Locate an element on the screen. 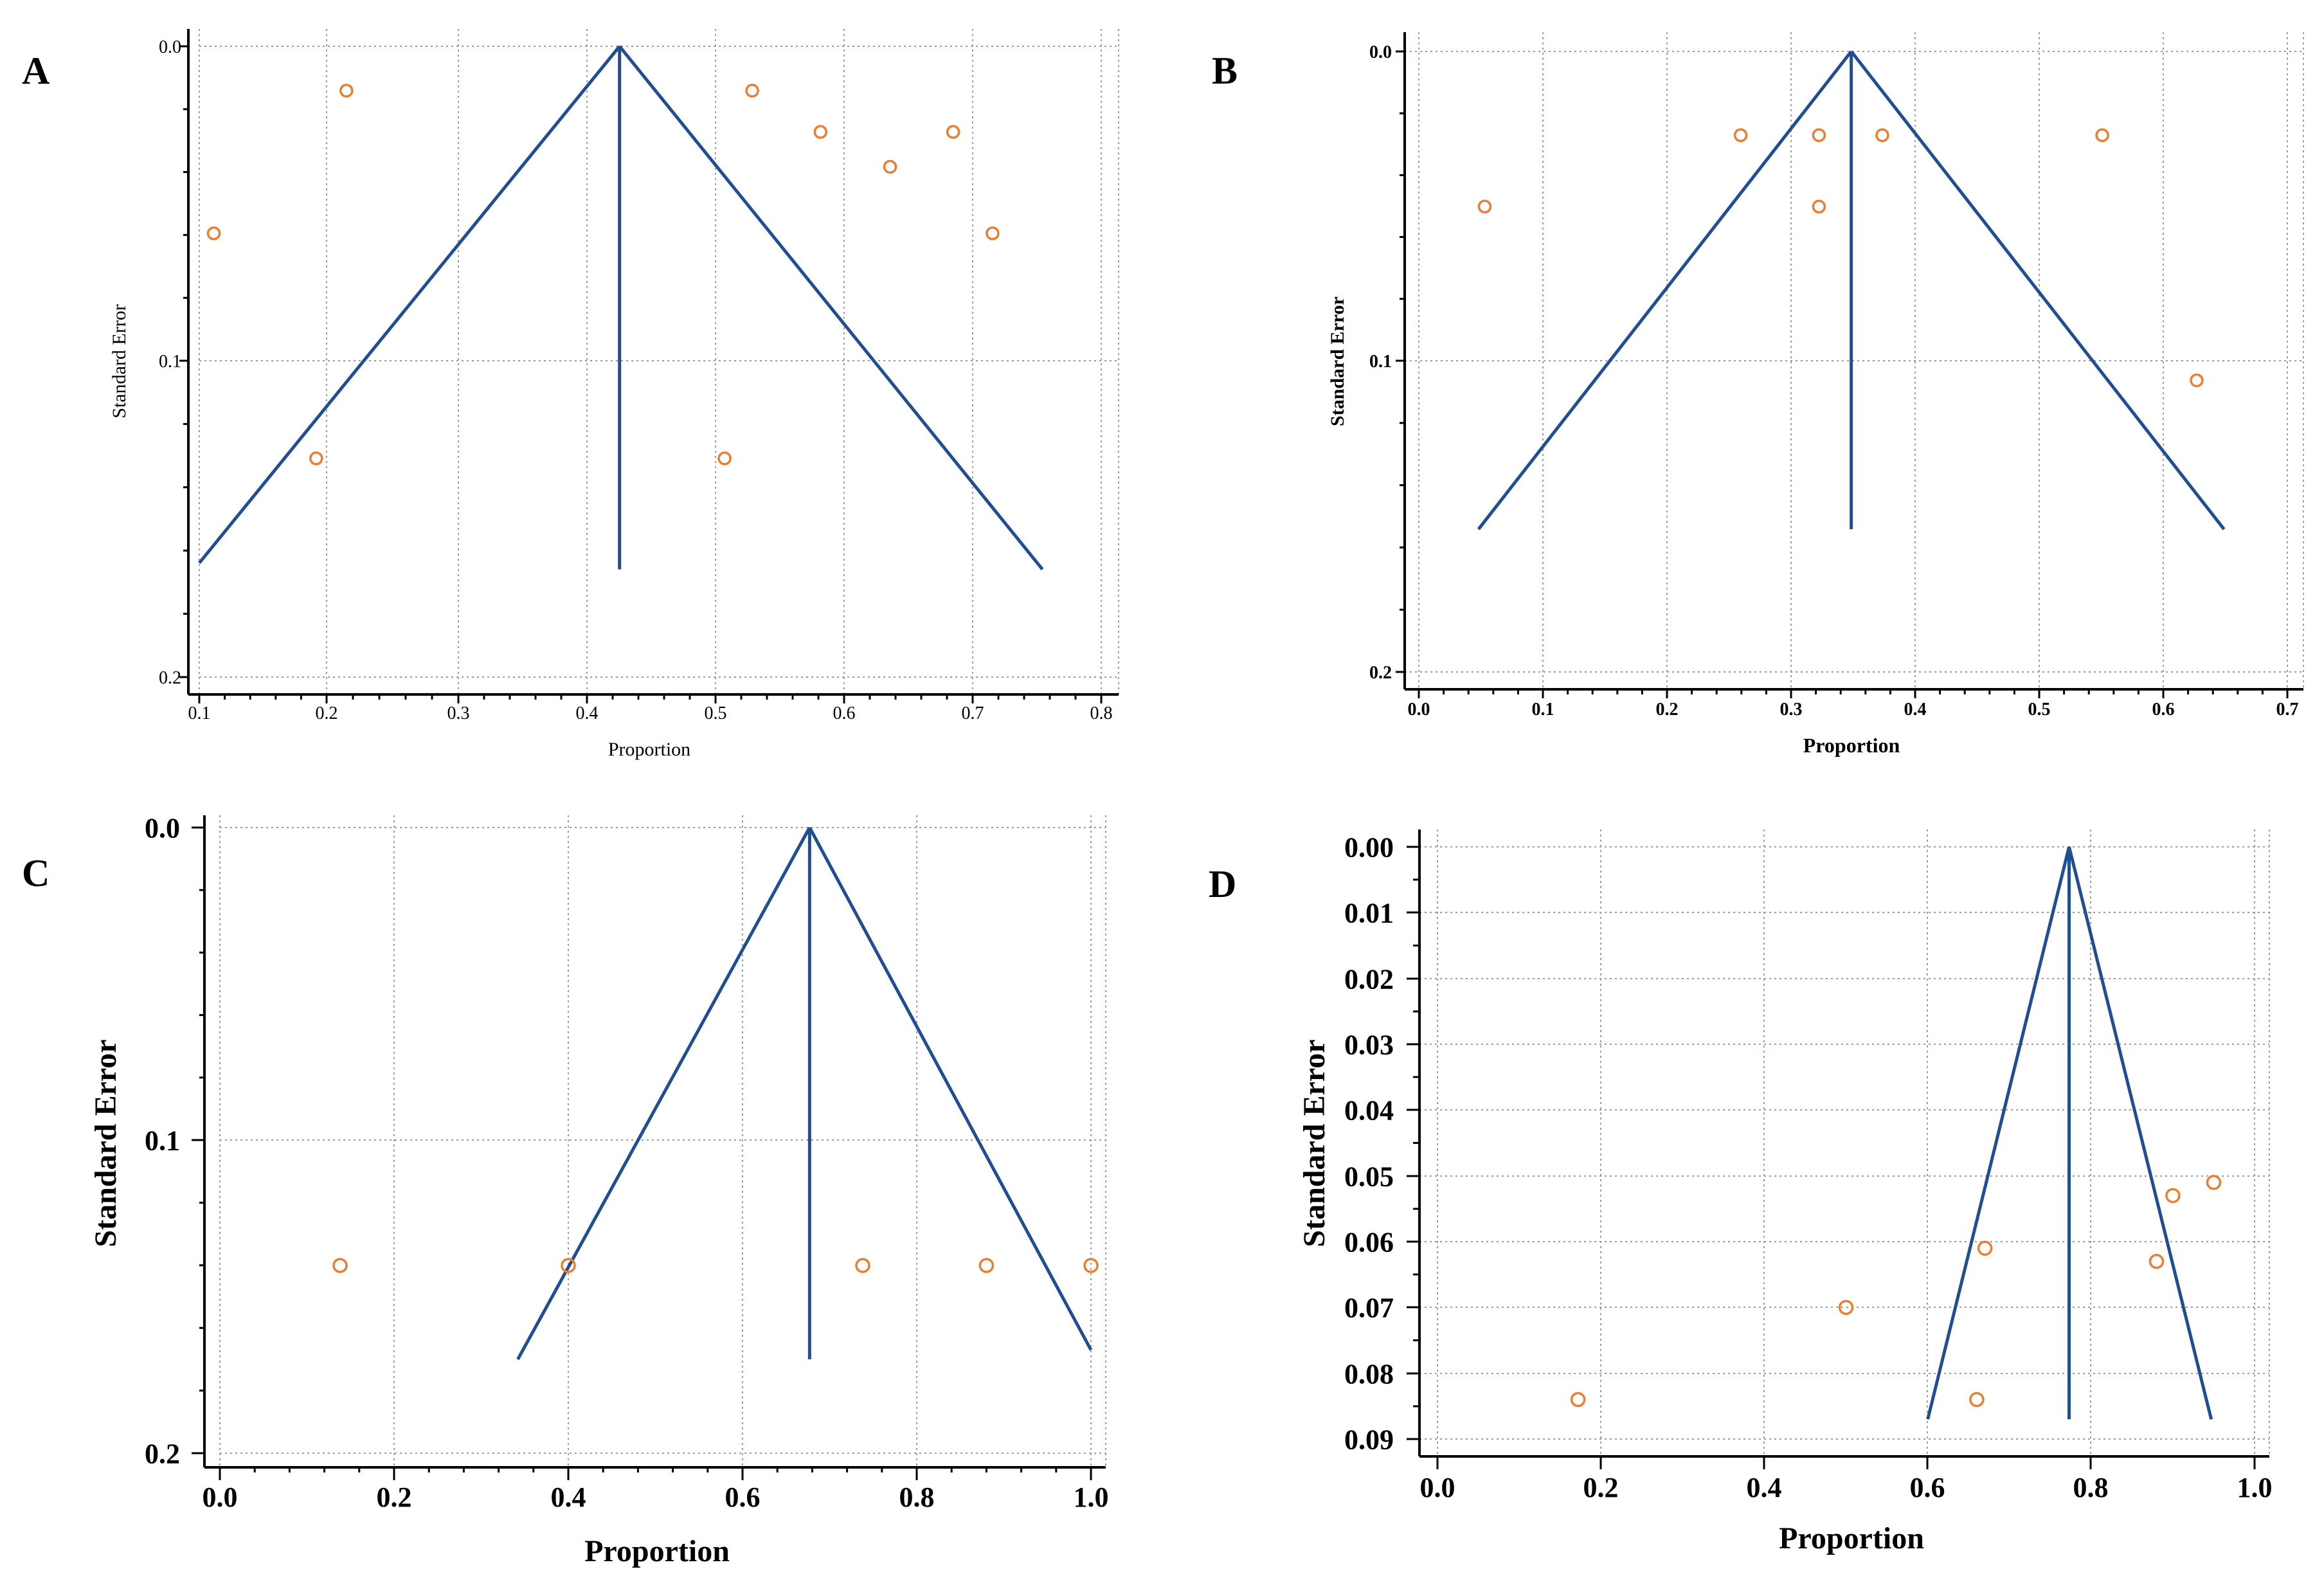 This screenshot has height=1576, width=2324. panel-letter: C is located at coordinates (36, 873).